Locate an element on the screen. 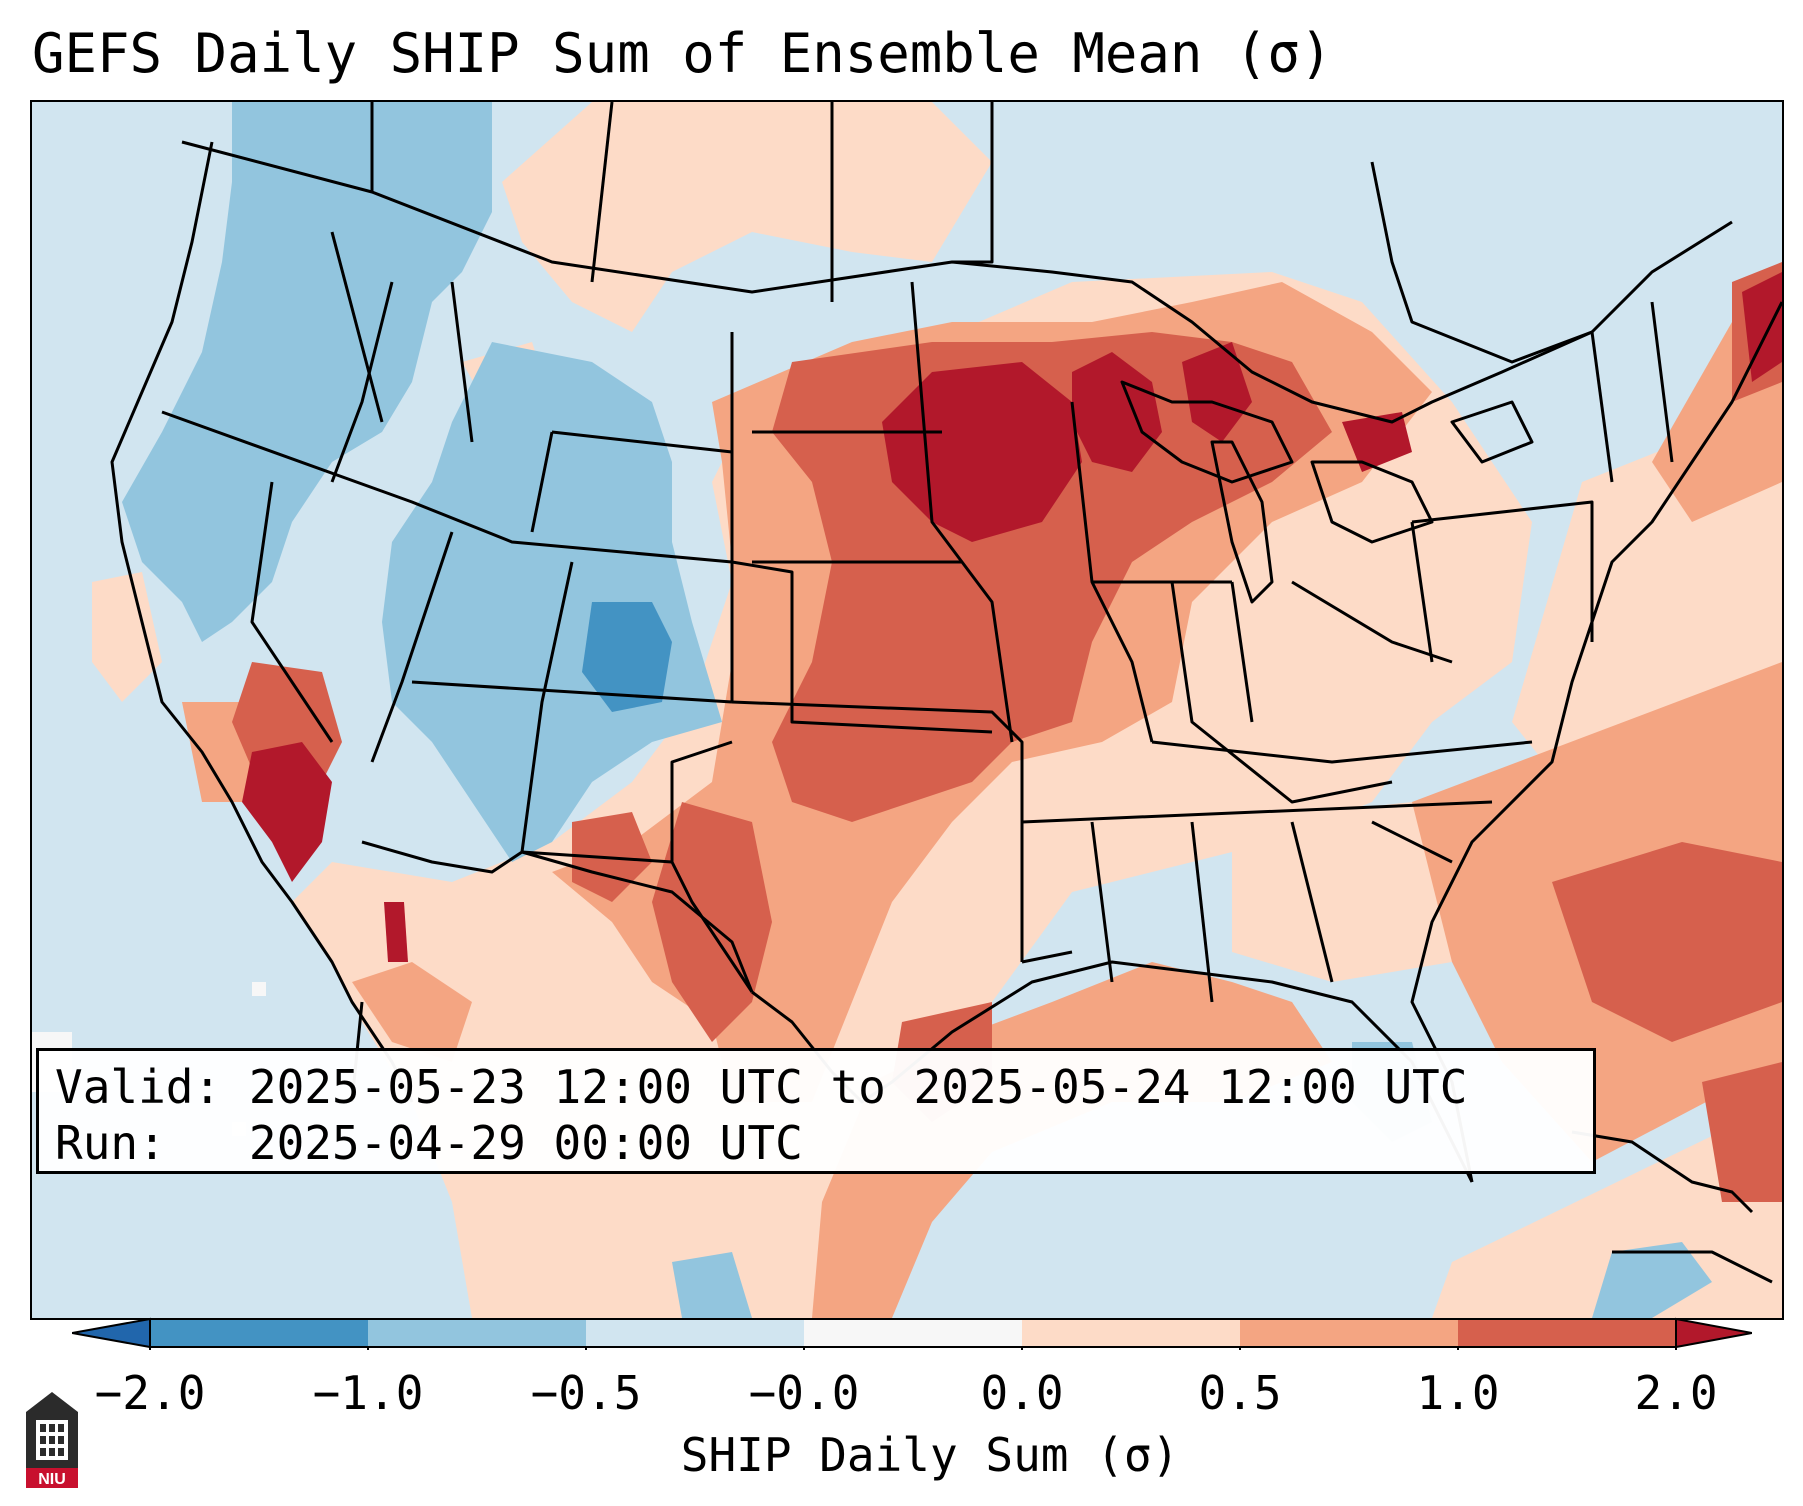 The height and width of the screenshot is (1506, 1803). university-tower-logo: NIU is located at coordinates (52, 1440).